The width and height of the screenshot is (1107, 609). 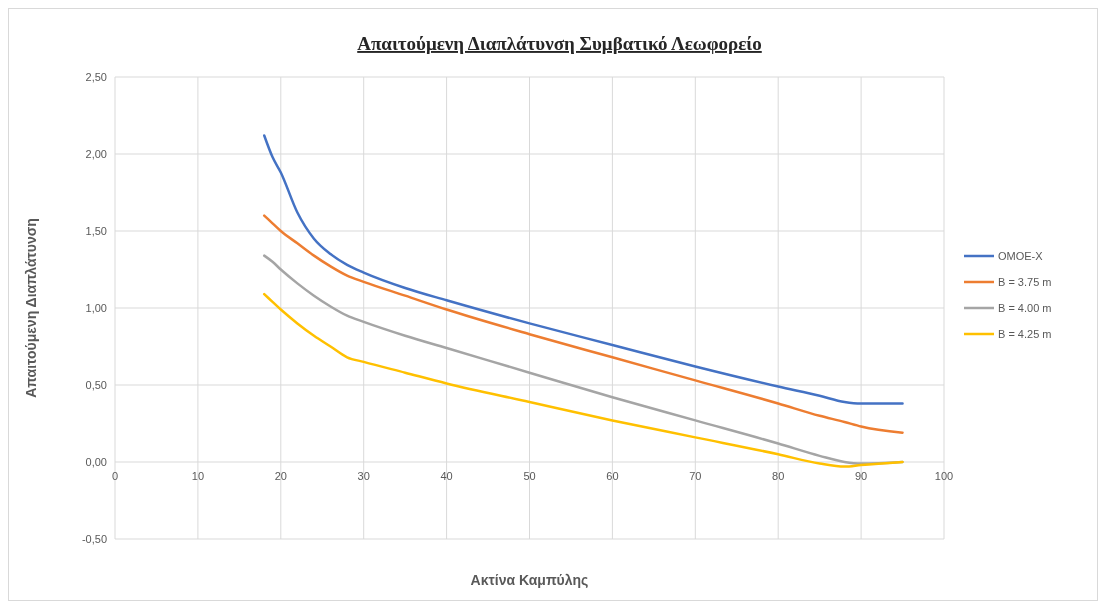 What do you see at coordinates (96, 230) in the screenshot?
I see `y-tick-label: 1,50` at bounding box center [96, 230].